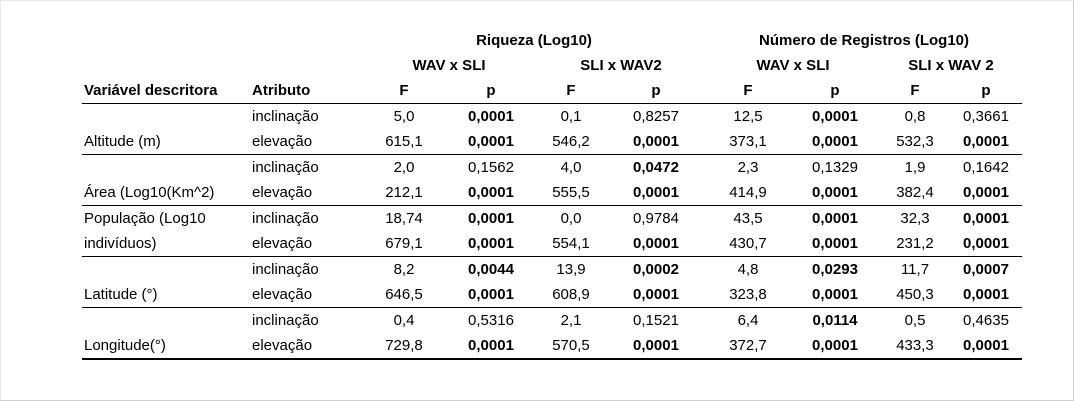 The width and height of the screenshot is (1074, 401). I want to click on f-value-cell: 32,3, so click(915, 218).